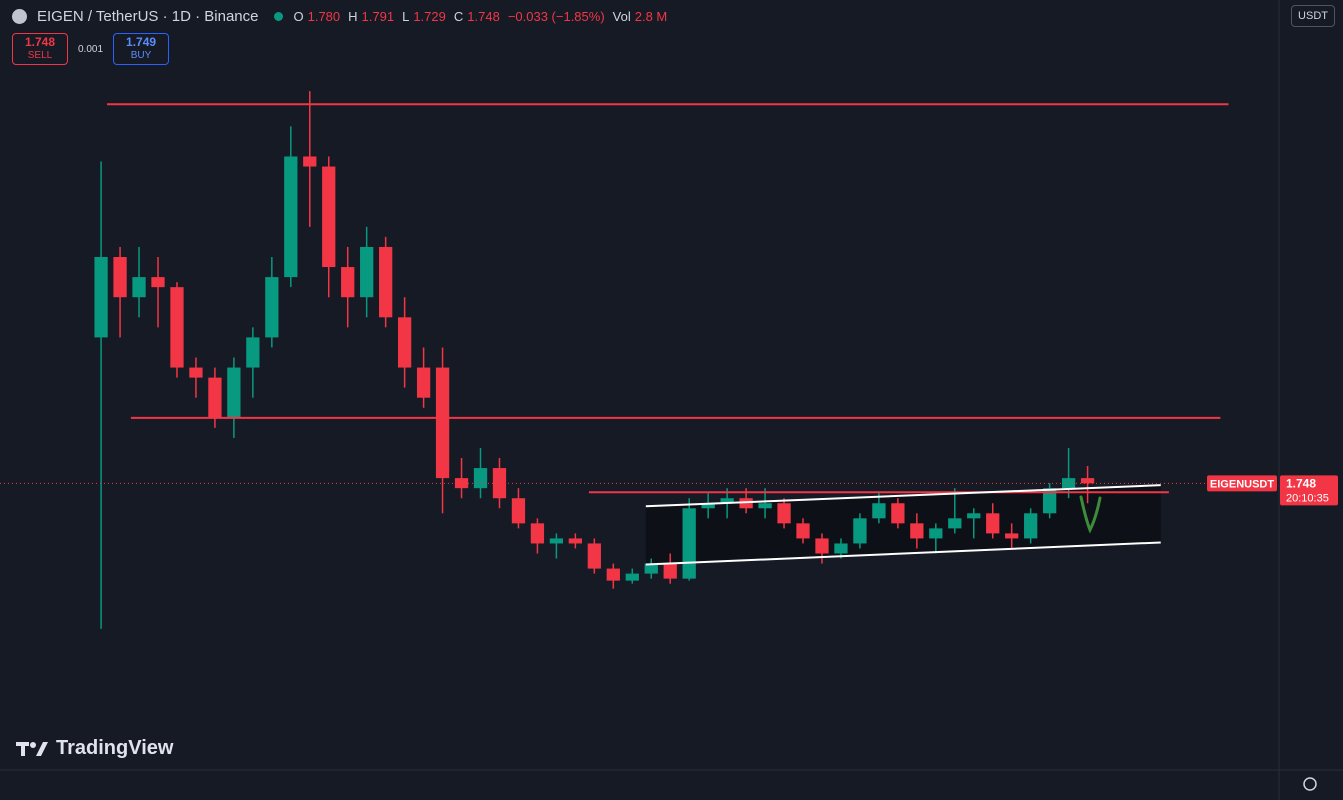  Describe the element at coordinates (406, 16) in the screenshot. I see `ohlc-key: L` at that location.